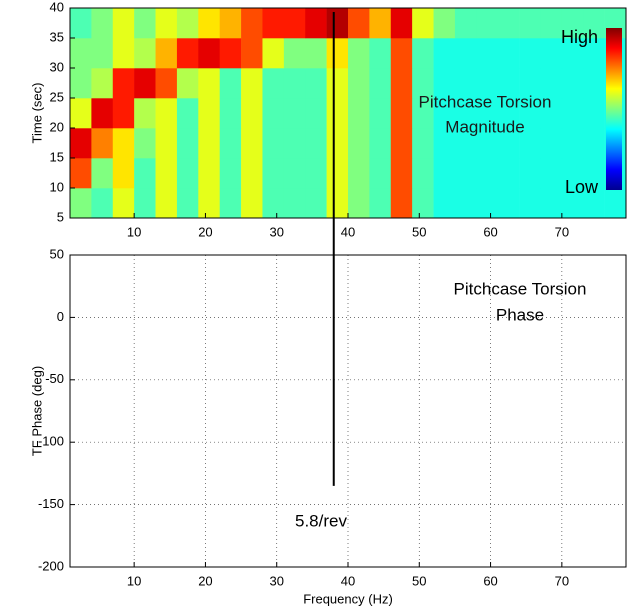 The height and width of the screenshot is (613, 634). Describe the element at coordinates (562, 580) in the screenshot. I see `x-tick-label: 70` at that location.